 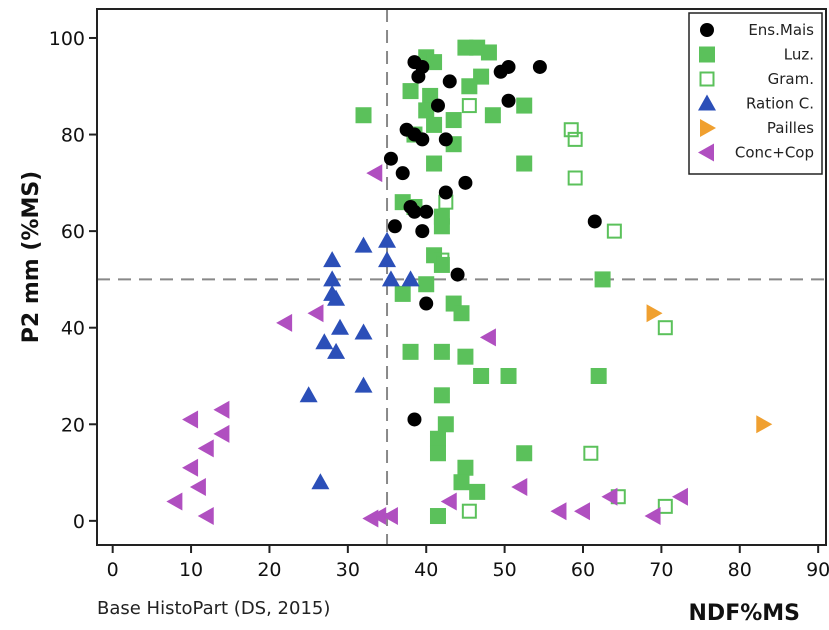 What do you see at coordinates (707, 30) in the screenshot?
I see `legend-marker-ens-mais` at bounding box center [707, 30].